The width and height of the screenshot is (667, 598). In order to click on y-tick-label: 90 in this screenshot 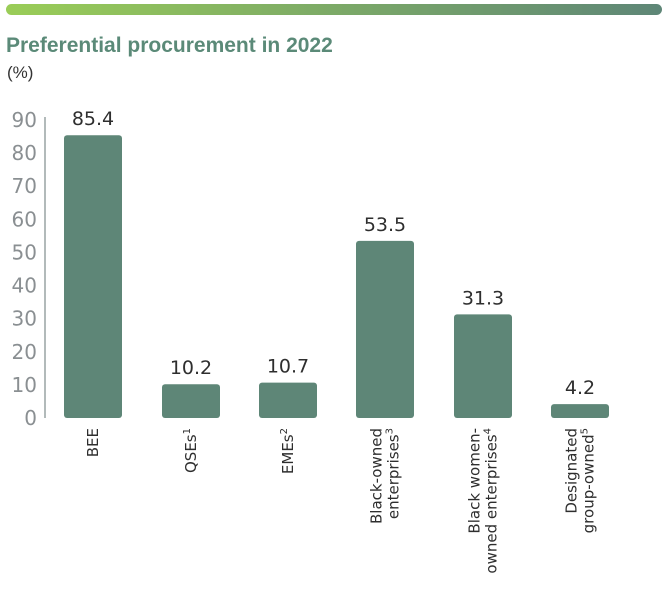, I will do `click(24, 120)`.